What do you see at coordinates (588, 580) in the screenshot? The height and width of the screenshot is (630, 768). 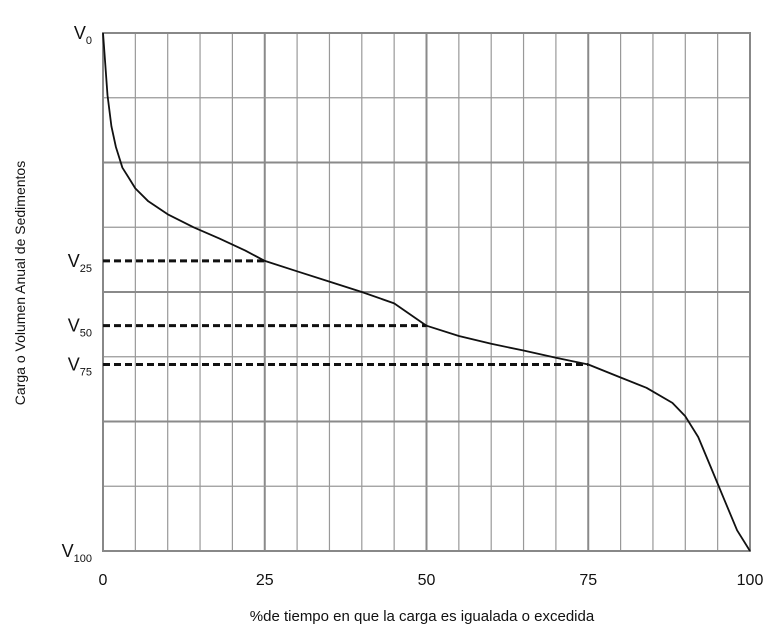 I see `x-tick-label: 75` at bounding box center [588, 580].